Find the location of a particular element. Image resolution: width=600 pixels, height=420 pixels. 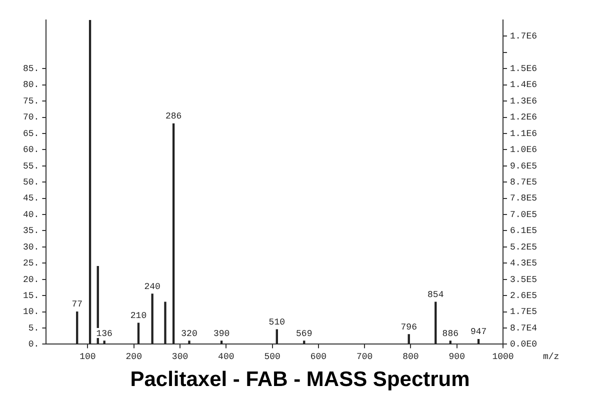

y2-tick-label: 1.3E6 is located at coordinates (524, 101).